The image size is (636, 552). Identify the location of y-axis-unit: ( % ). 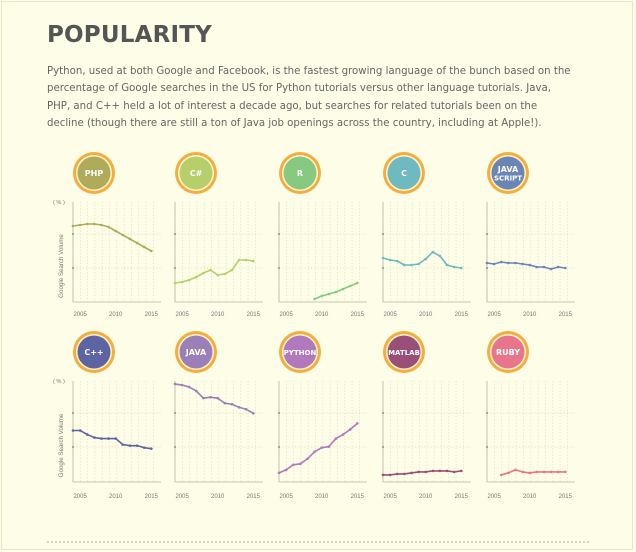
(59, 203).